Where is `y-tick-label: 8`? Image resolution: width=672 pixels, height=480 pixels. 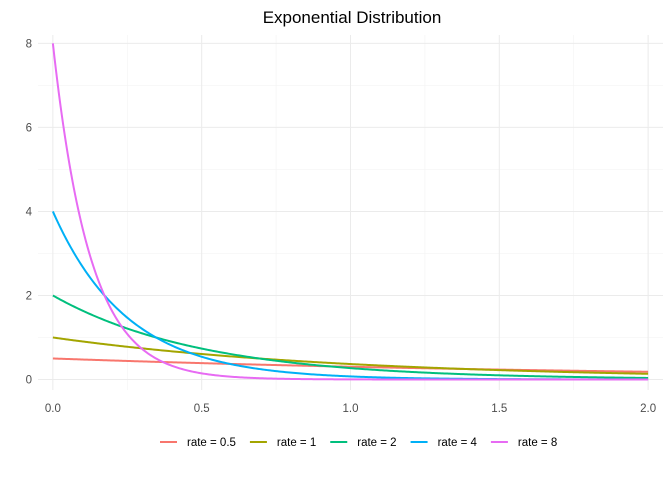 y-tick-label: 8 is located at coordinates (29, 44).